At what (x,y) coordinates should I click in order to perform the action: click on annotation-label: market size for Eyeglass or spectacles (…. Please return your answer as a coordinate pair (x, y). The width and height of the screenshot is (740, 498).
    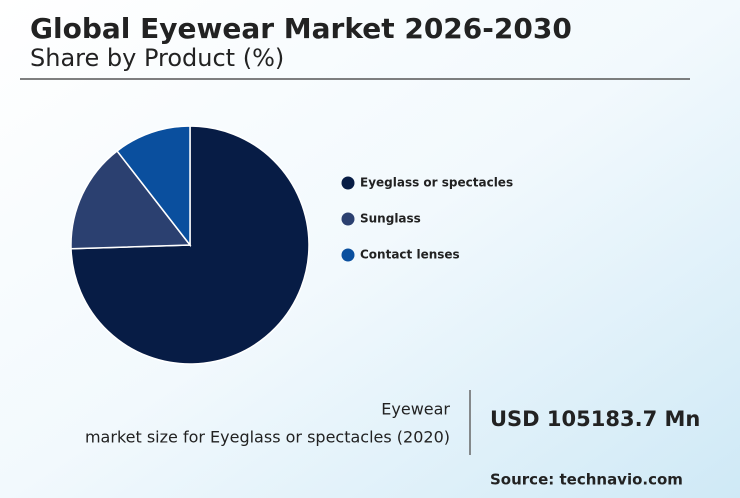
    Looking at the image, I should click on (267, 437).